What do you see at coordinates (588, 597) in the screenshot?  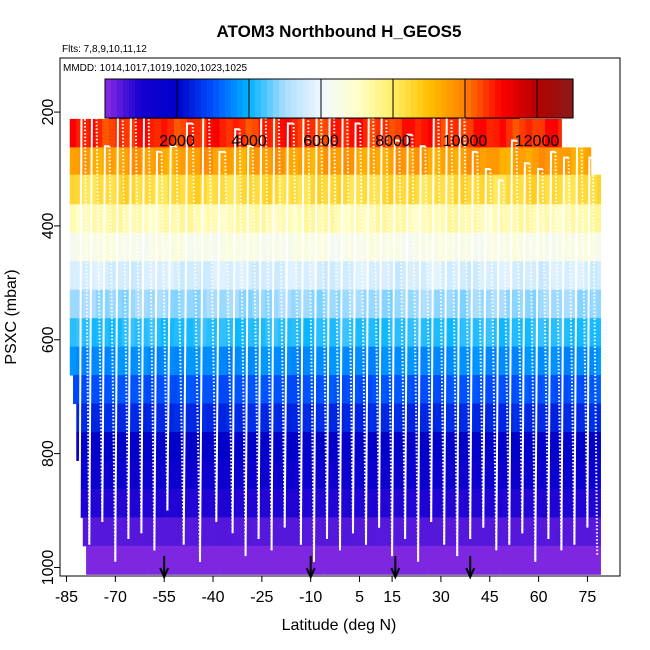 I see `x-tick-label: 75` at bounding box center [588, 597].